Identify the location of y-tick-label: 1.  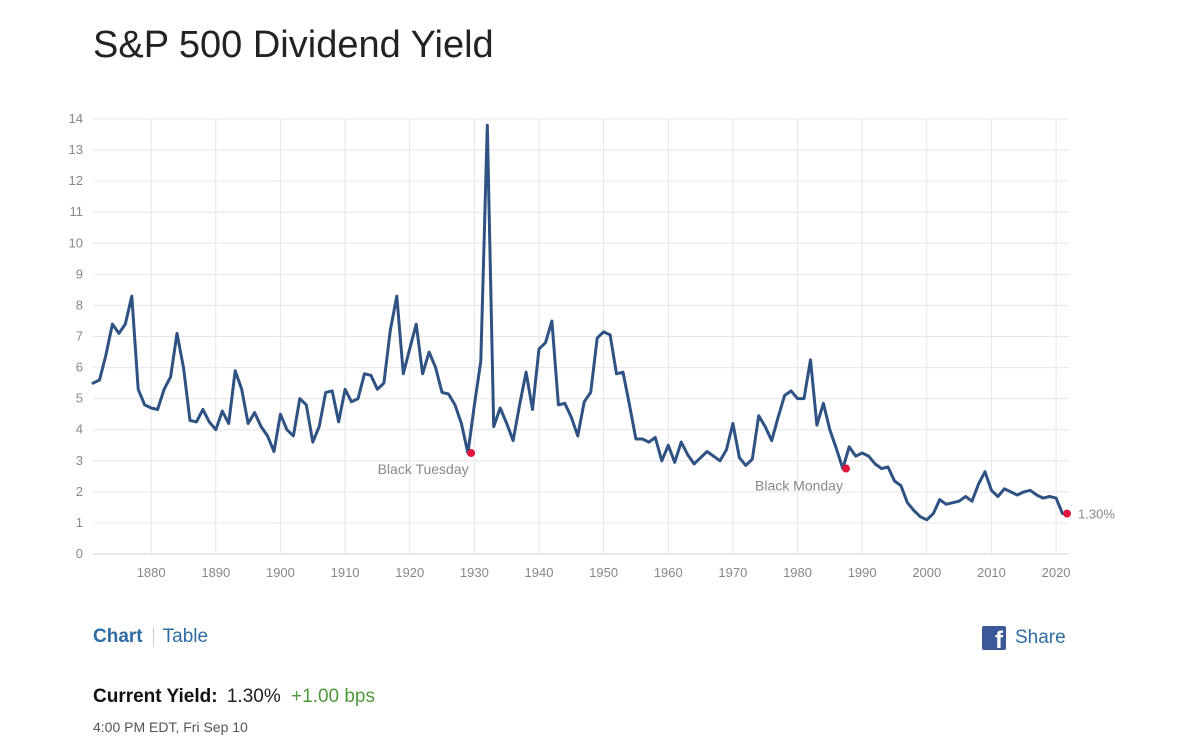
(79, 522).